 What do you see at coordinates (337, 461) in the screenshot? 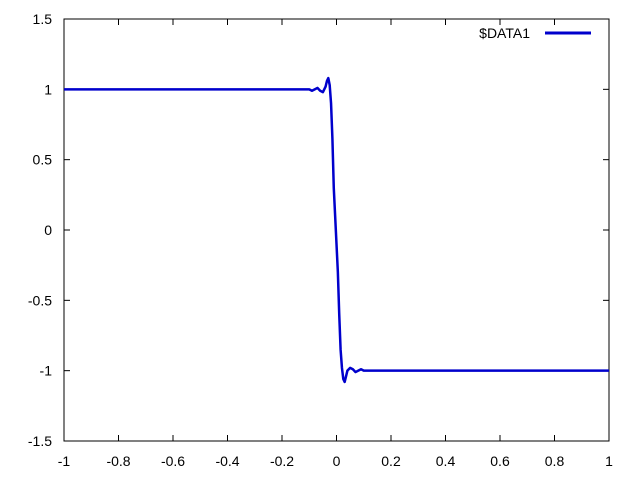
I see `x-tick-label: 0` at bounding box center [337, 461].